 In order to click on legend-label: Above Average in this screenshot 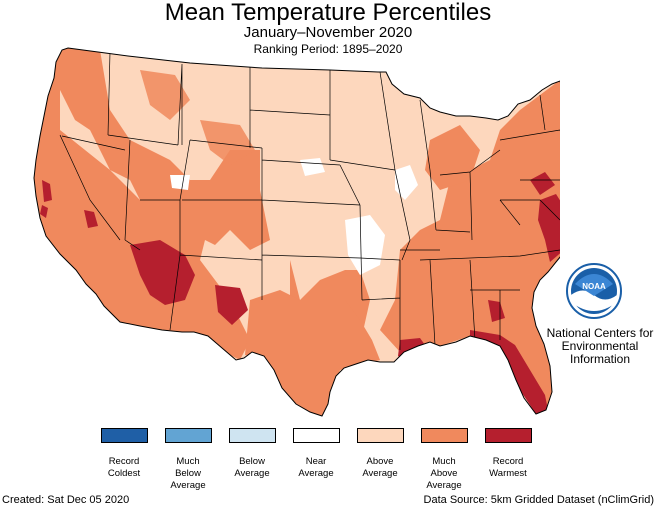, I will do `click(380, 468)`.